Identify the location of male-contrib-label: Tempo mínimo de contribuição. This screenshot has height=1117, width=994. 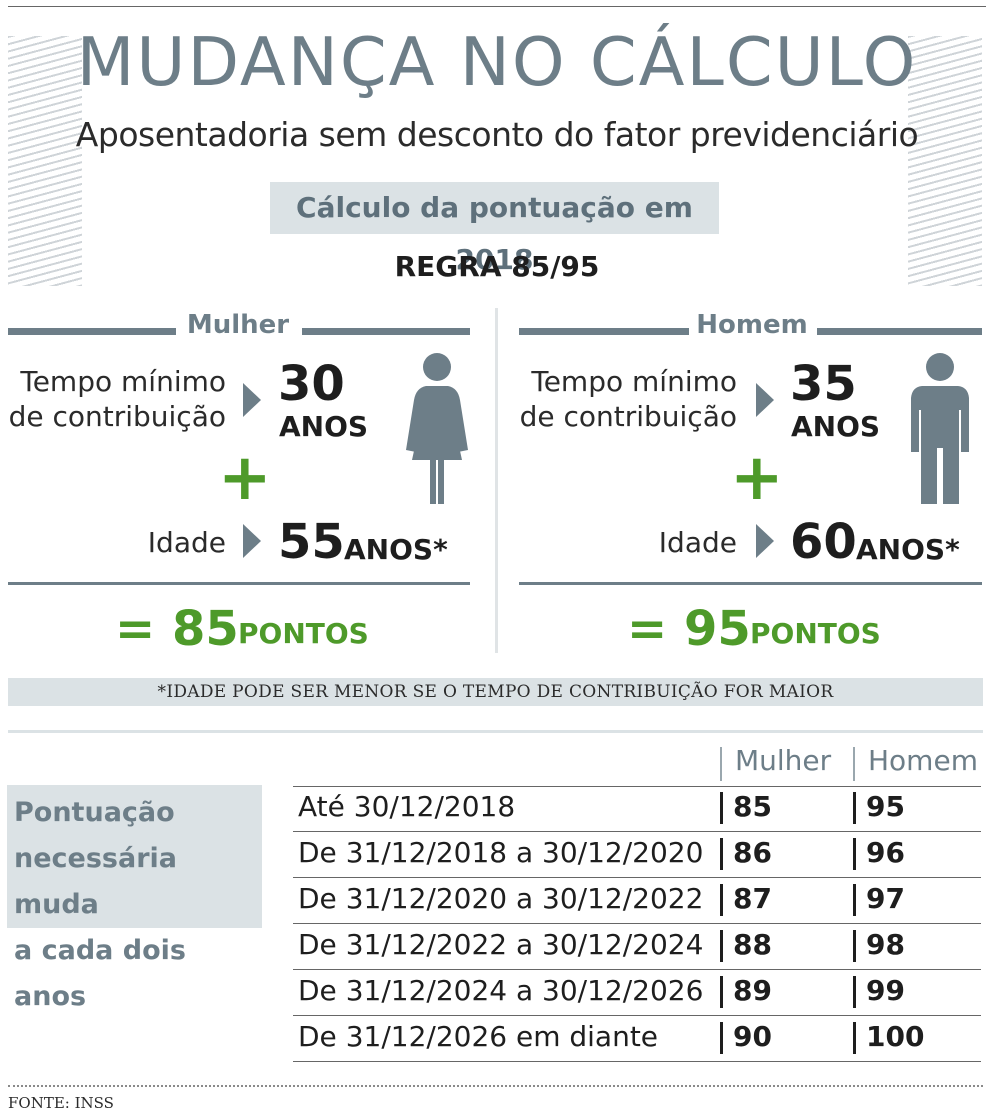
(628, 399).